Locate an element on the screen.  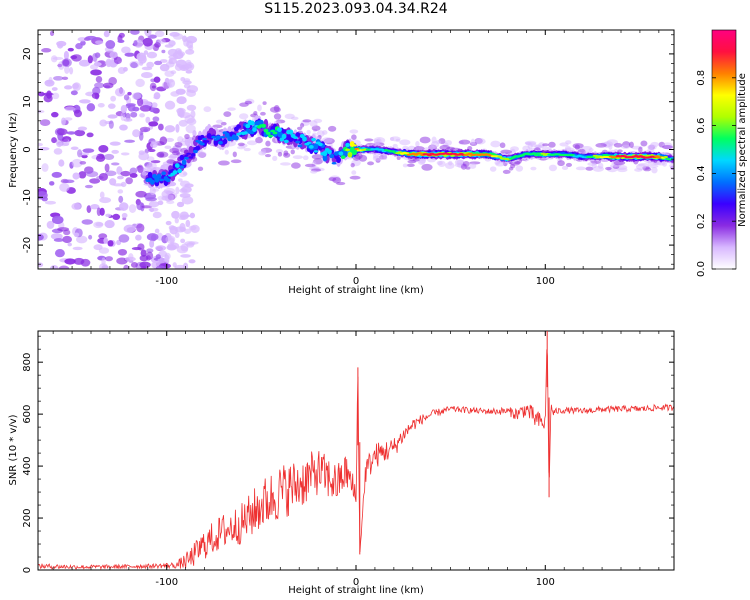
snr-xlabel: Height of straight line (km) is located at coordinates (356, 590).